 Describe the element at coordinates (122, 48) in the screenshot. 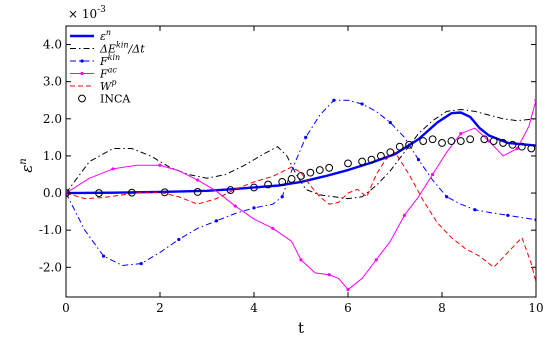

I see `legend-e-kin-t-label: ΔEkin/Δt` at that location.